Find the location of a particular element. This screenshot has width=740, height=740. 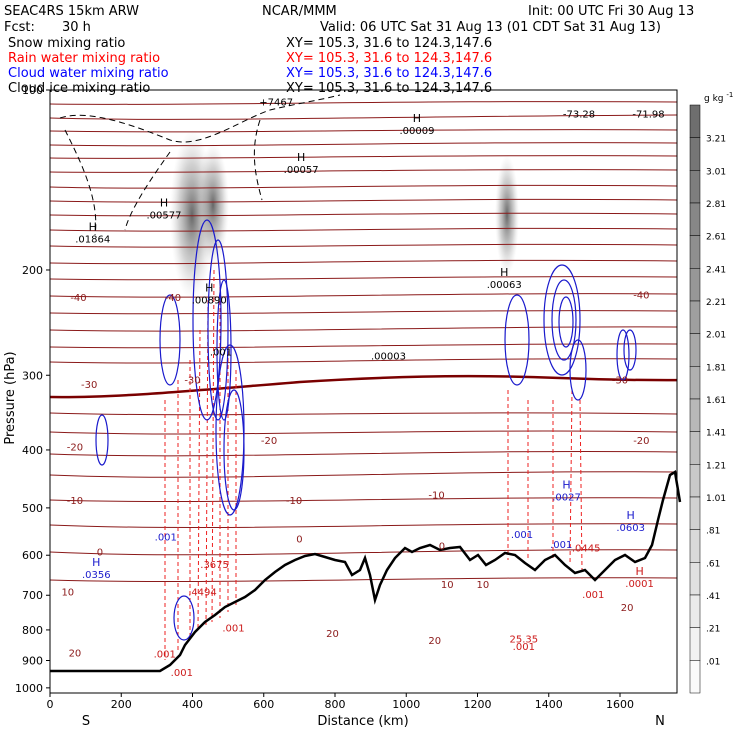

x-tick-label: 400 is located at coordinates (192, 704).